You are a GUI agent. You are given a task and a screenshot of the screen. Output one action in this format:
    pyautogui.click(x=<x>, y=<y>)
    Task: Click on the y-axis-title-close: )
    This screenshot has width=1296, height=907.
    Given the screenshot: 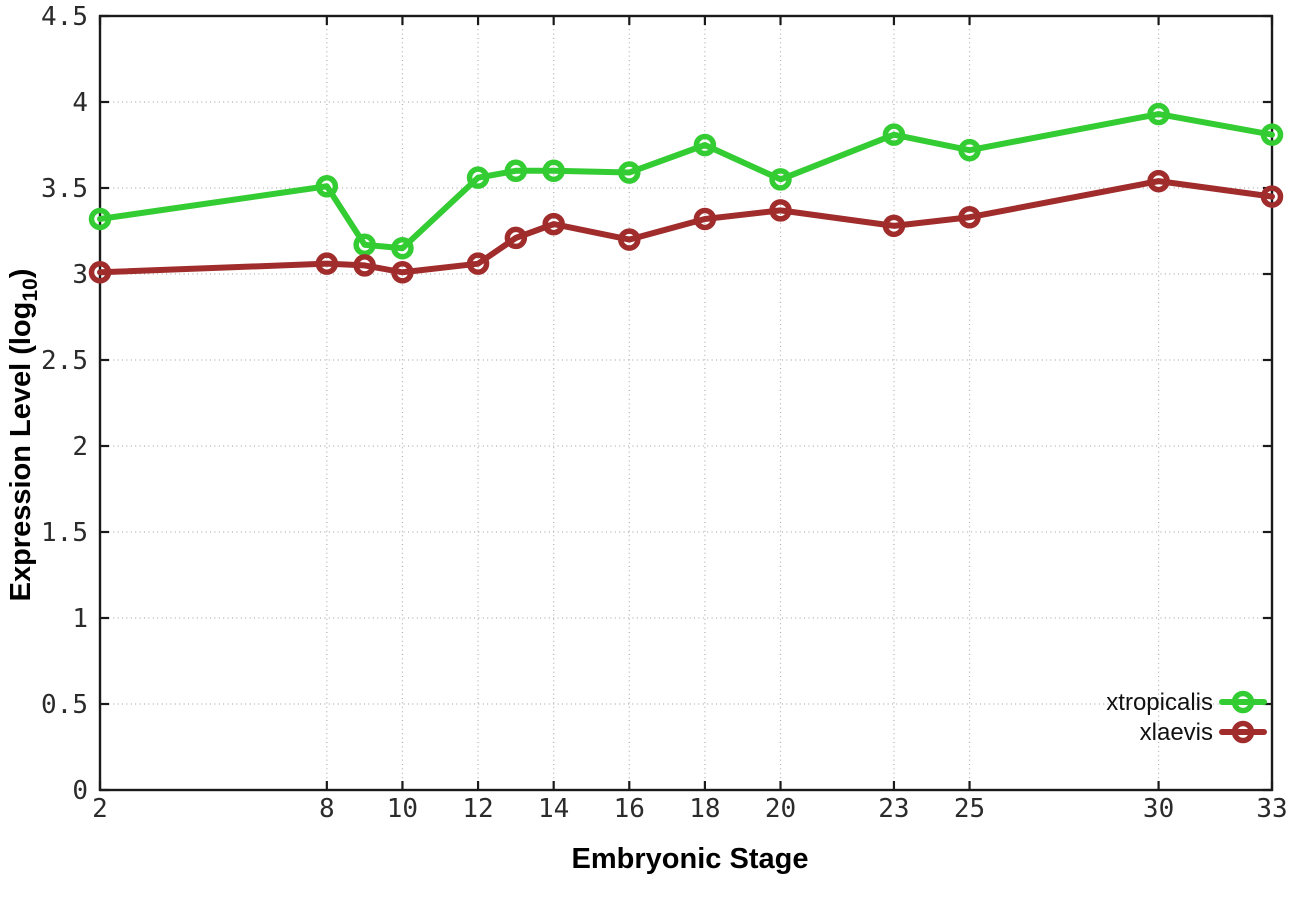 What is the action you would take?
    pyautogui.click(x=21, y=274)
    